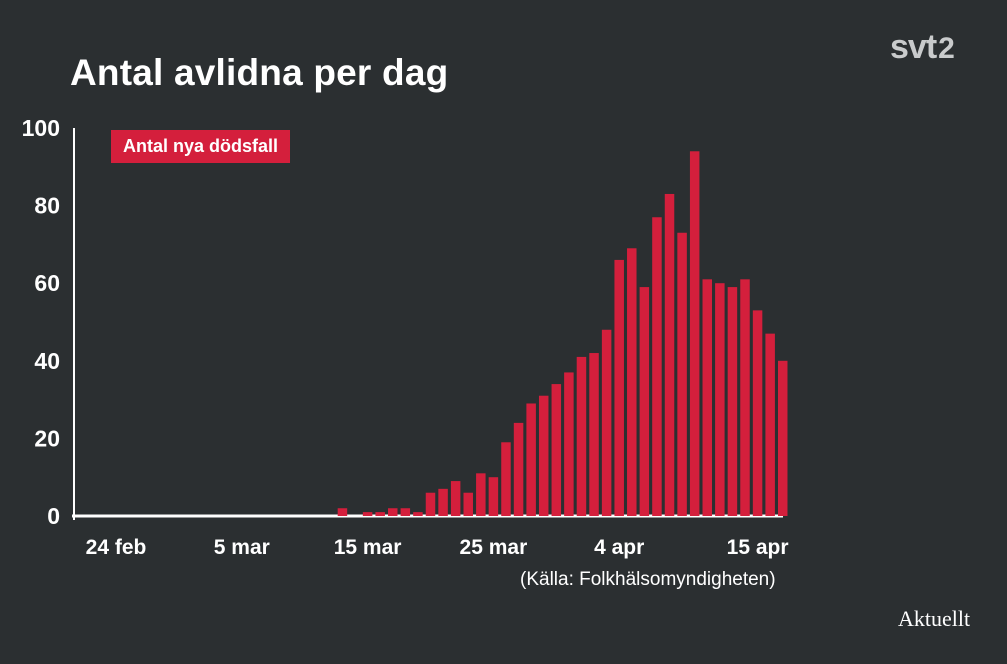  I want to click on y-tick-labels: 0 20 40 60 80 100, so click(41, 322).